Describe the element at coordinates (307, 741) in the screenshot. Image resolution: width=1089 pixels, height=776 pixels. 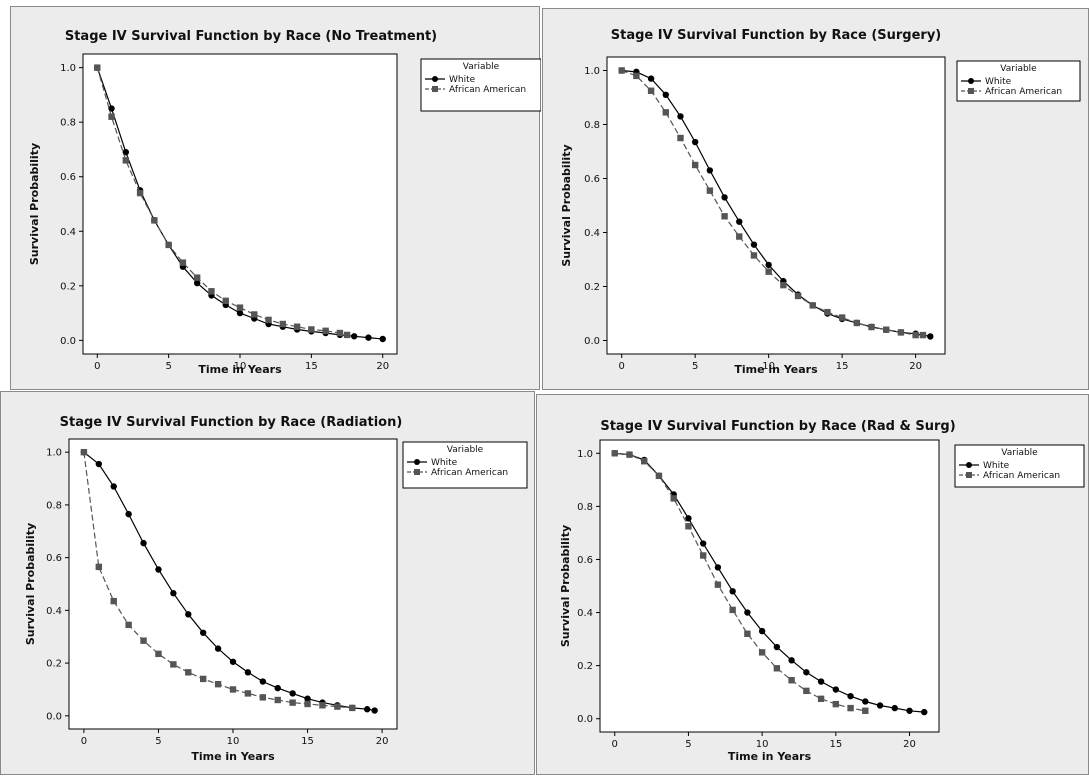
I see `x-tick-label: 15` at that location.